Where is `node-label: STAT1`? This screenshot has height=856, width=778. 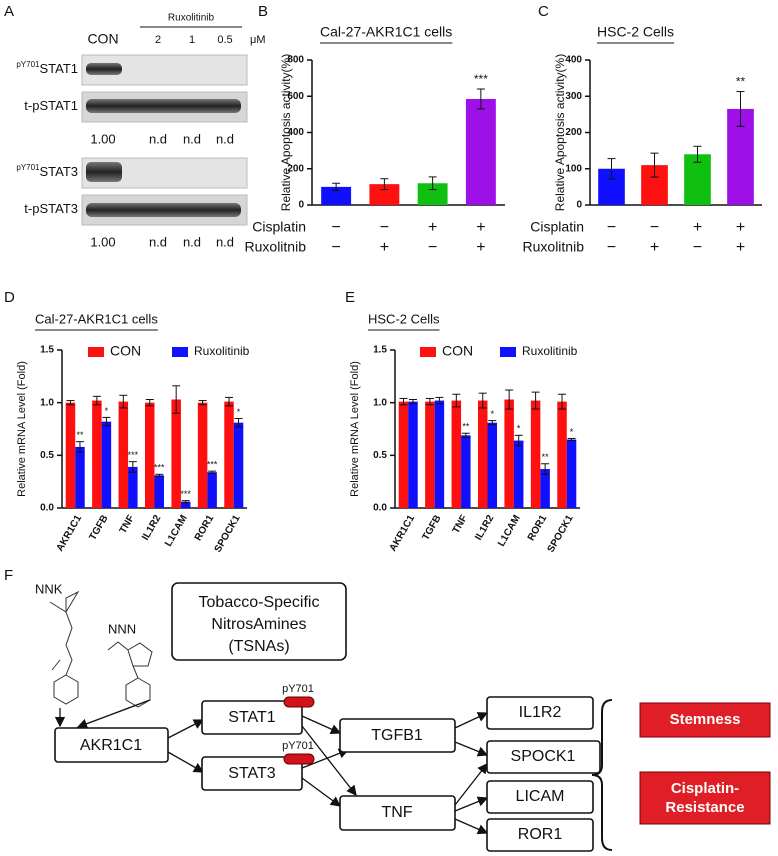
node-label: STAT1 is located at coordinates (252, 717).